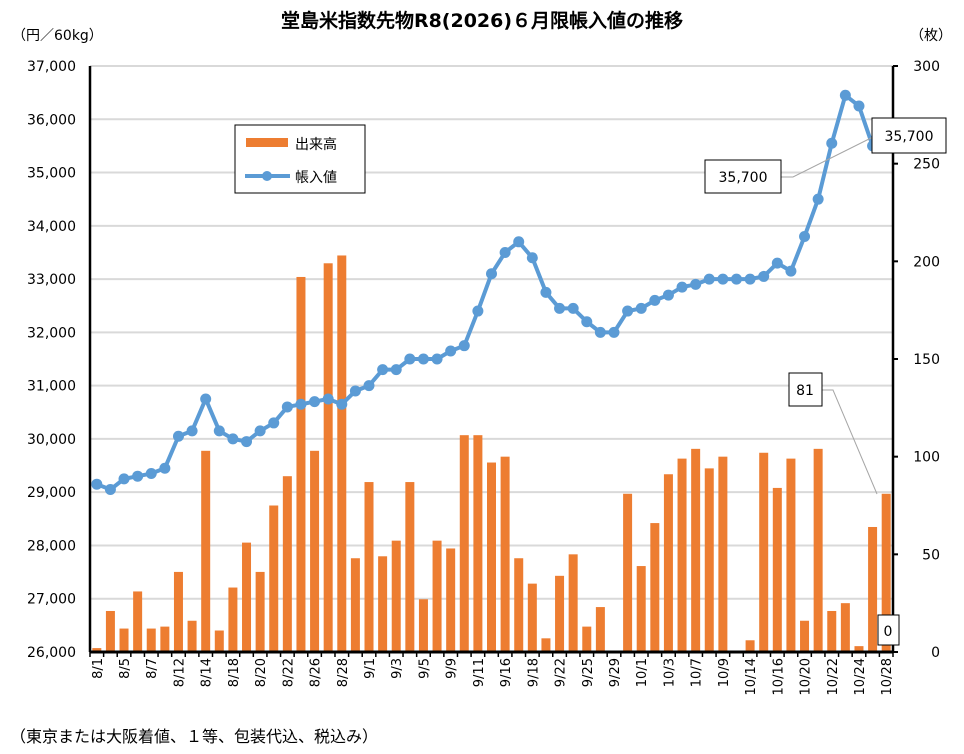 This screenshot has height=754, width=964. What do you see at coordinates (51, 440) in the screenshot?
I see `left-tick-label: 30,000` at bounding box center [51, 440].